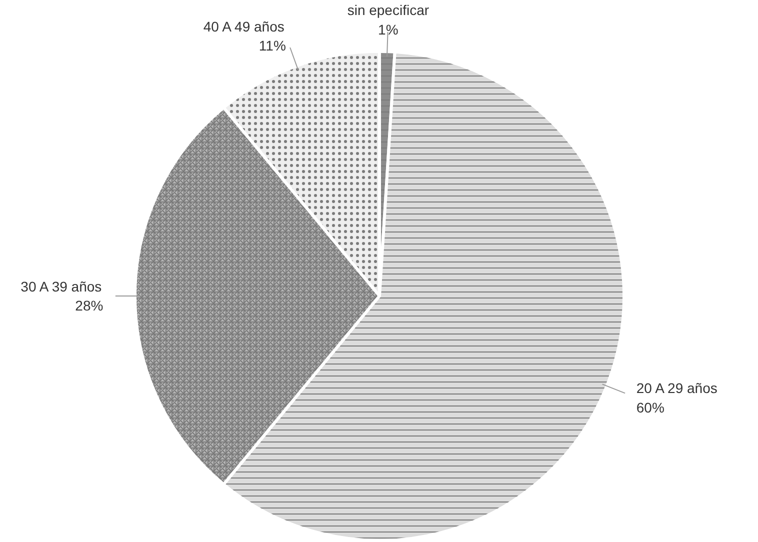 The height and width of the screenshot is (542, 758). What do you see at coordinates (650, 407) in the screenshot?
I see `data-label: 60%` at bounding box center [650, 407].